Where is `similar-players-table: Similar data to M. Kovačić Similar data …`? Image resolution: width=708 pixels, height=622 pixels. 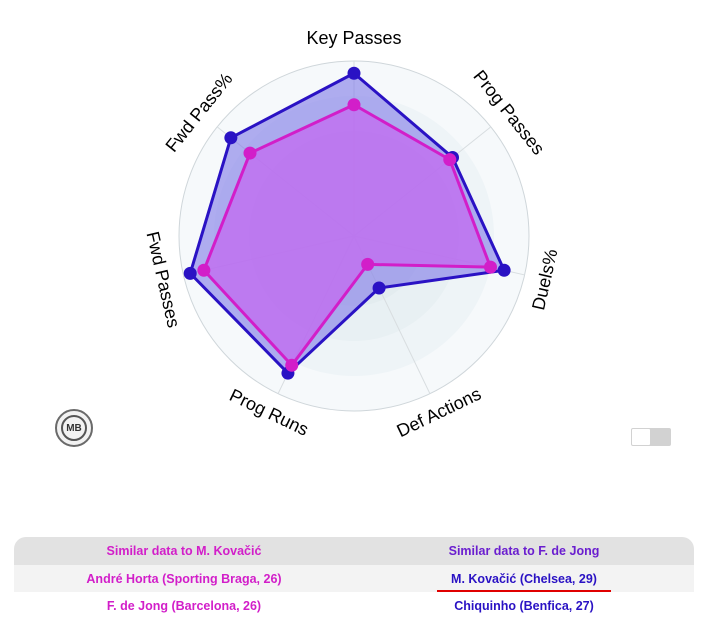 similar-players-table: Similar data to M. Kovačić Similar data … is located at coordinates (354, 579).